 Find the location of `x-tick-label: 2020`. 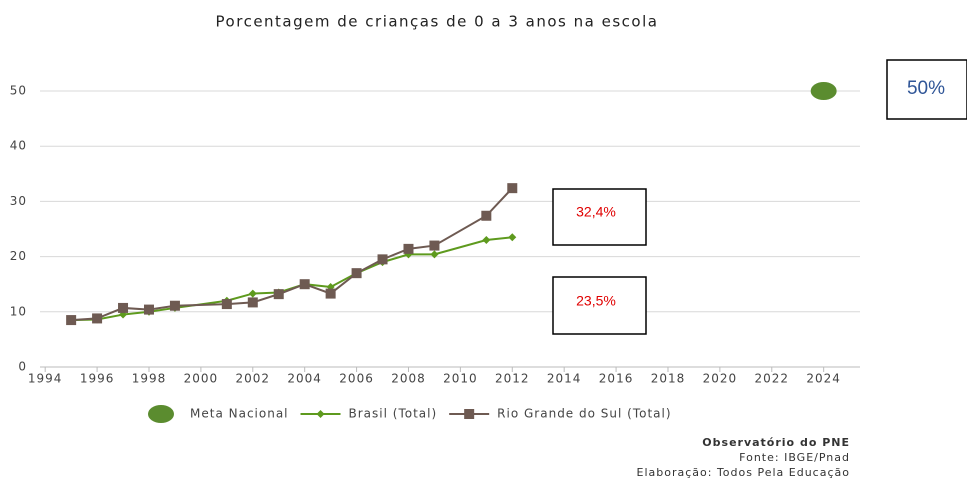

x-tick-label: 2020 is located at coordinates (720, 379).